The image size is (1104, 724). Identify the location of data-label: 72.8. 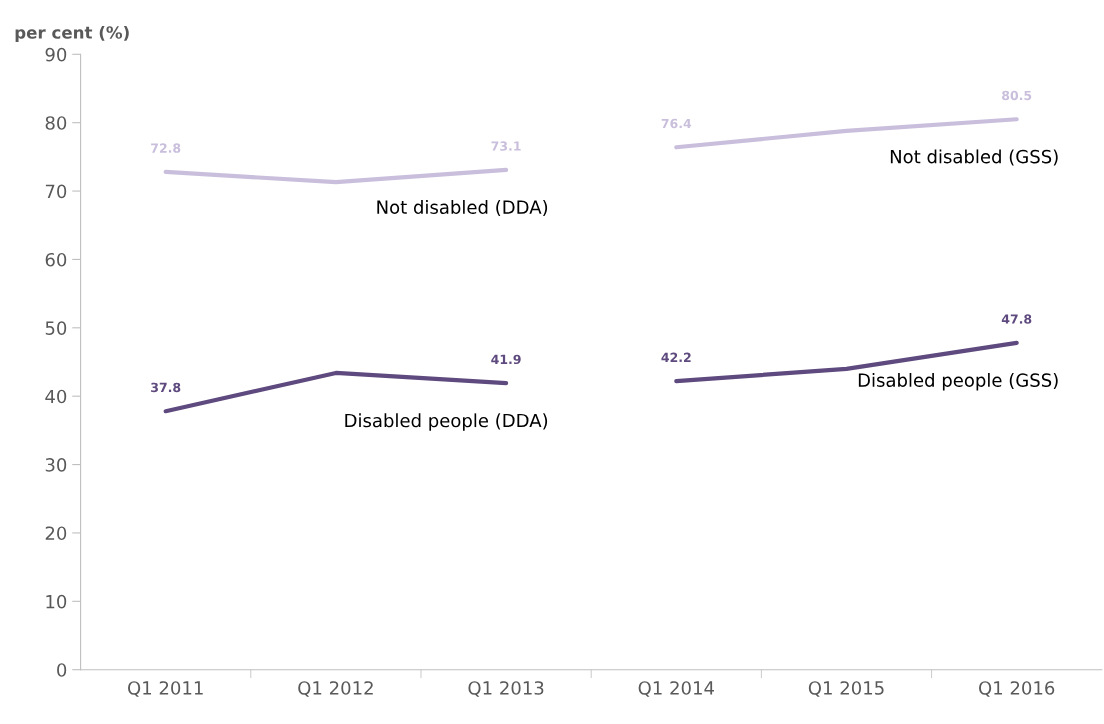
(166, 148).